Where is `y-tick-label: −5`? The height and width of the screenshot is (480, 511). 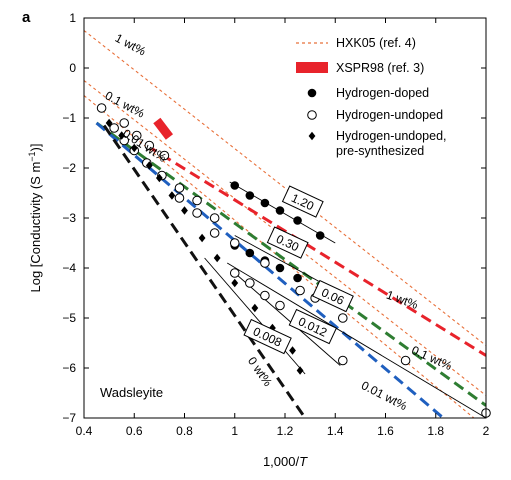
y-tick-label: −5 is located at coordinates (69, 318).